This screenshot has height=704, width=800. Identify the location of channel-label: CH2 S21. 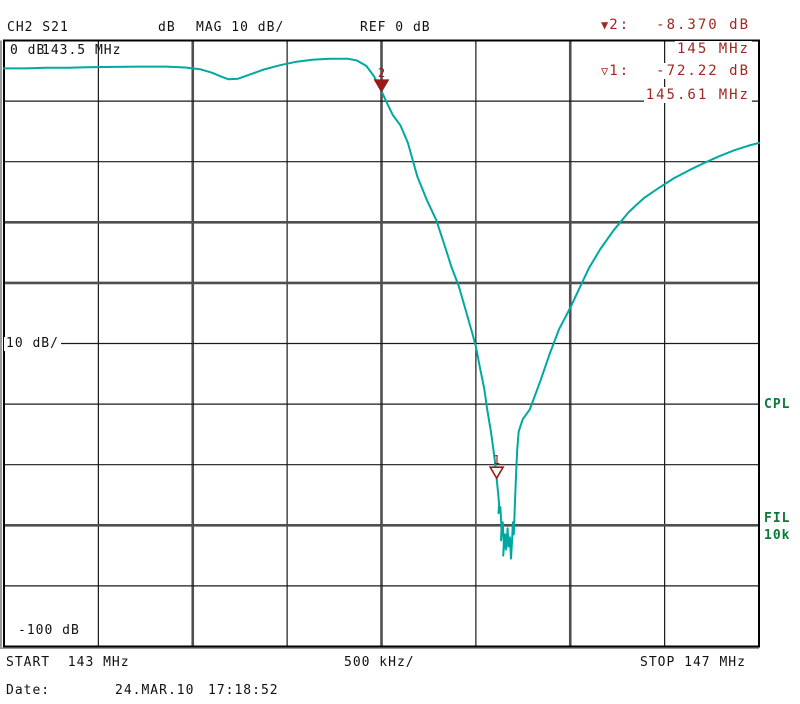
(38, 27).